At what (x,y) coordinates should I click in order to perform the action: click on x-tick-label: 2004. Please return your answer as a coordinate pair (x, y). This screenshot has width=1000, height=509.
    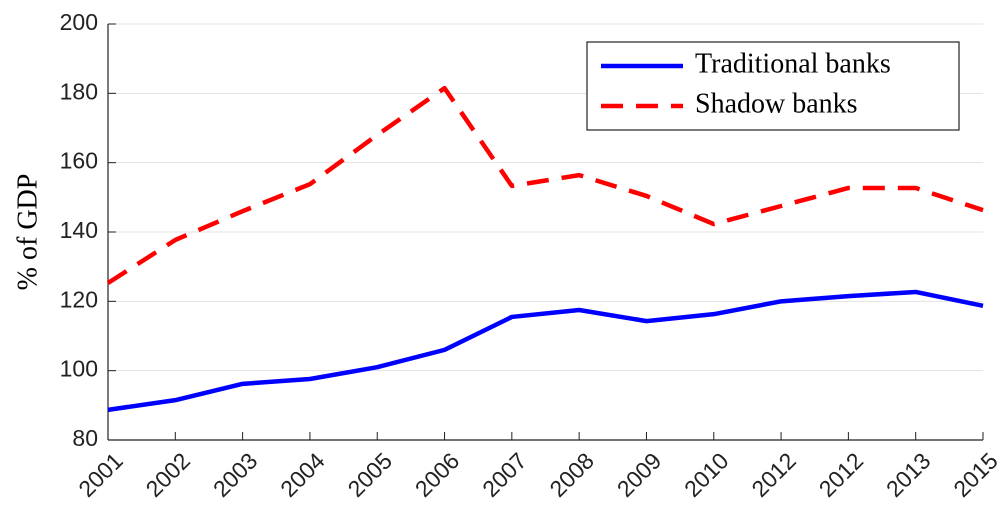
    Looking at the image, I should click on (302, 474).